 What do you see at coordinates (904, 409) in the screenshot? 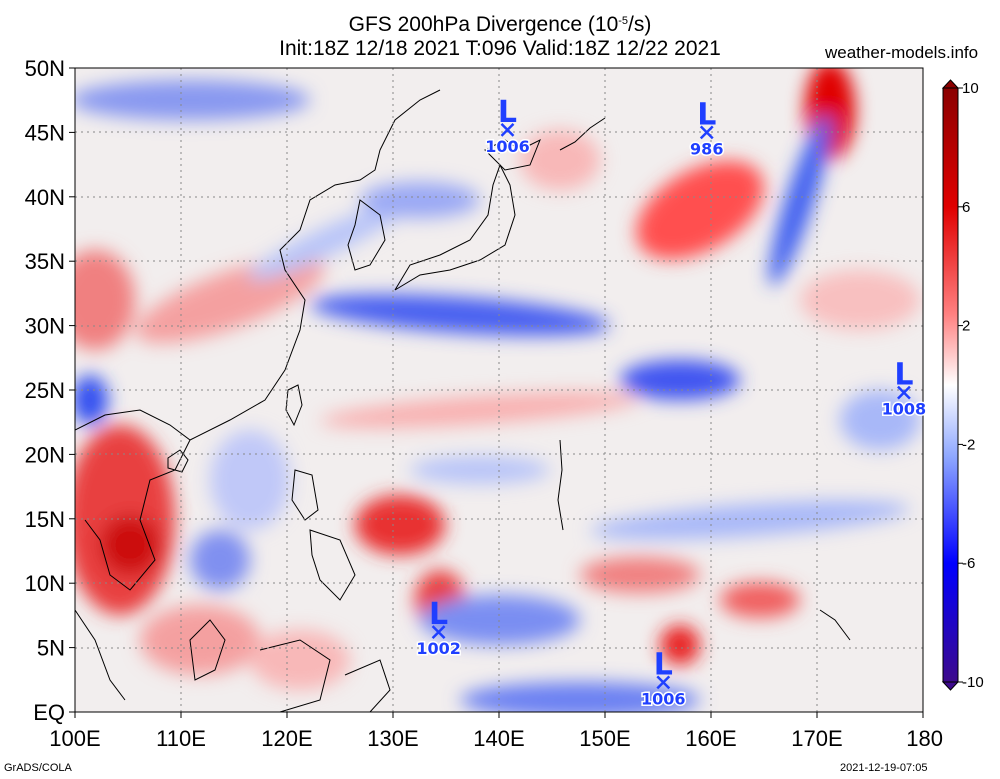
I see `low-pressure-value: 1008` at bounding box center [904, 409].